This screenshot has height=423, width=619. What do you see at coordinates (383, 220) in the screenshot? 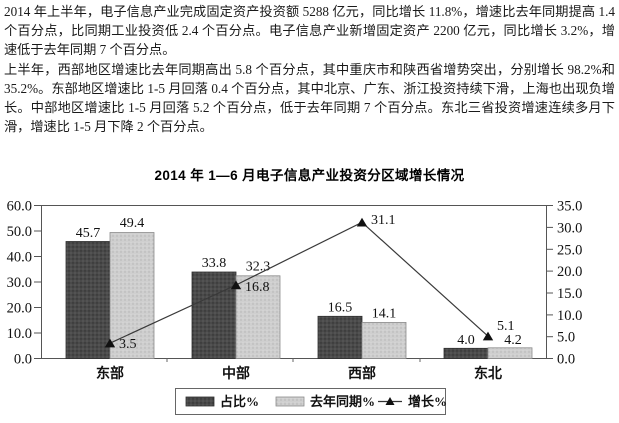
I see `line-label-west: 31.1` at bounding box center [383, 220].